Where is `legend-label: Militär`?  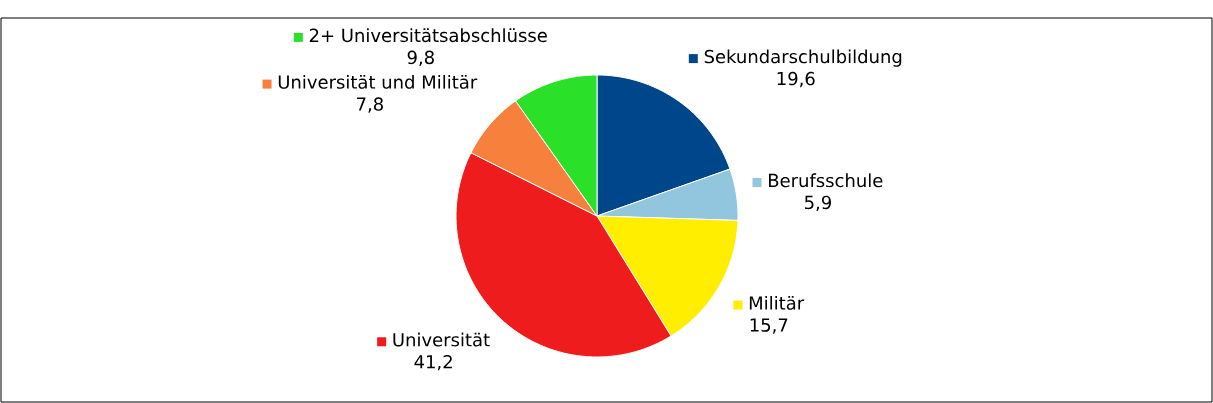 legend-label: Militär is located at coordinates (777, 302).